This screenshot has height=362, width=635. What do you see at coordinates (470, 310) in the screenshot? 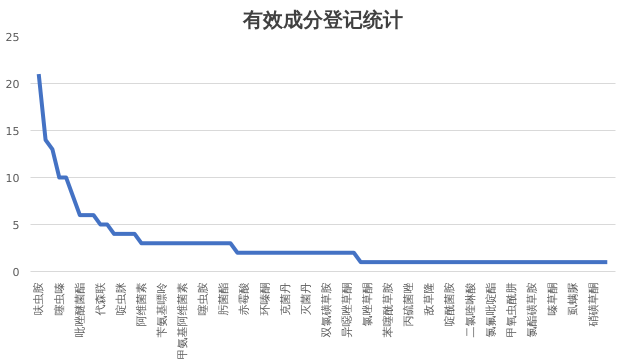
I see `x-tick-label: 二氯喹啉酸` at bounding box center [470, 310].